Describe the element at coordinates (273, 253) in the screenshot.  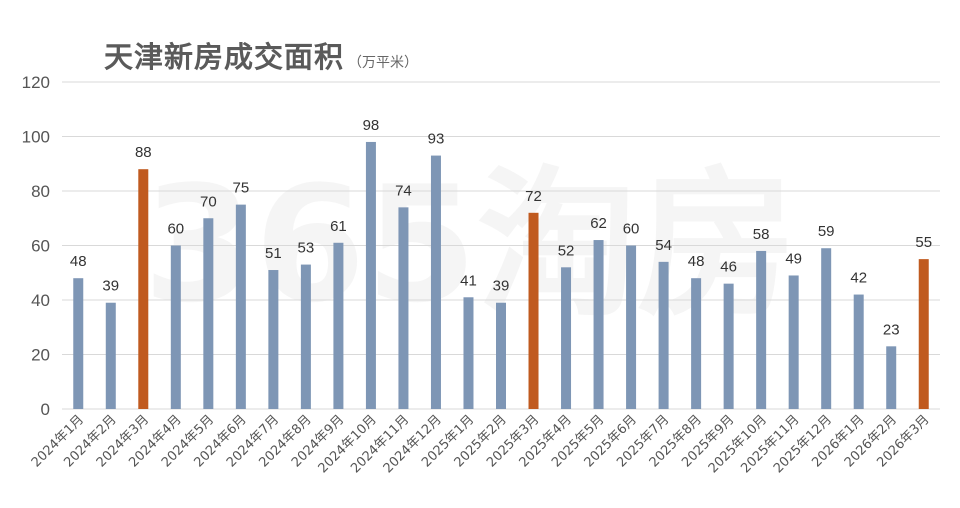
I see `data-label: 51` at that location.